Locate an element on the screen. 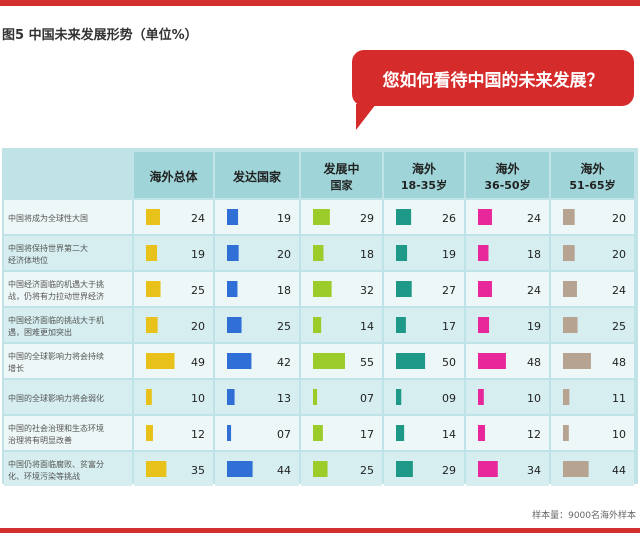  value-label: 48 is located at coordinates (534, 362).